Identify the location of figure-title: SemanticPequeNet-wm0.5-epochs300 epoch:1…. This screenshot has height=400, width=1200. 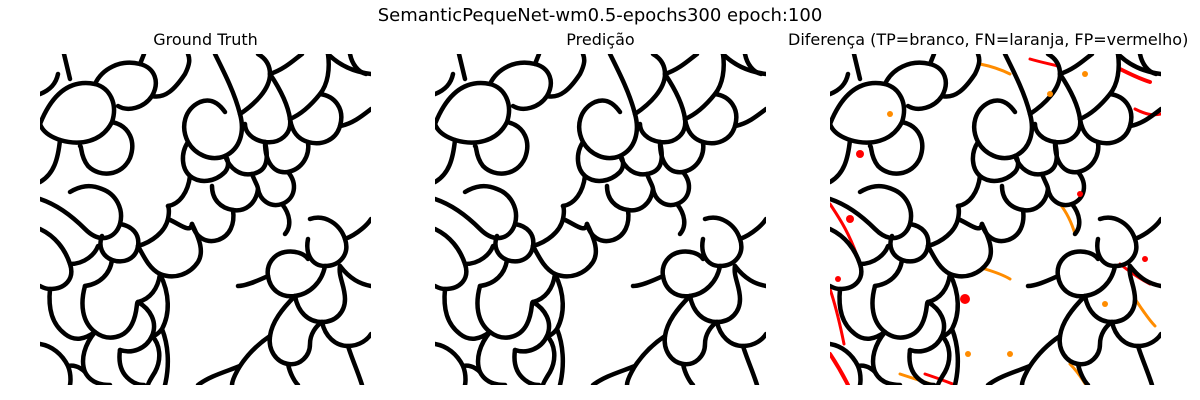
(600, 15).